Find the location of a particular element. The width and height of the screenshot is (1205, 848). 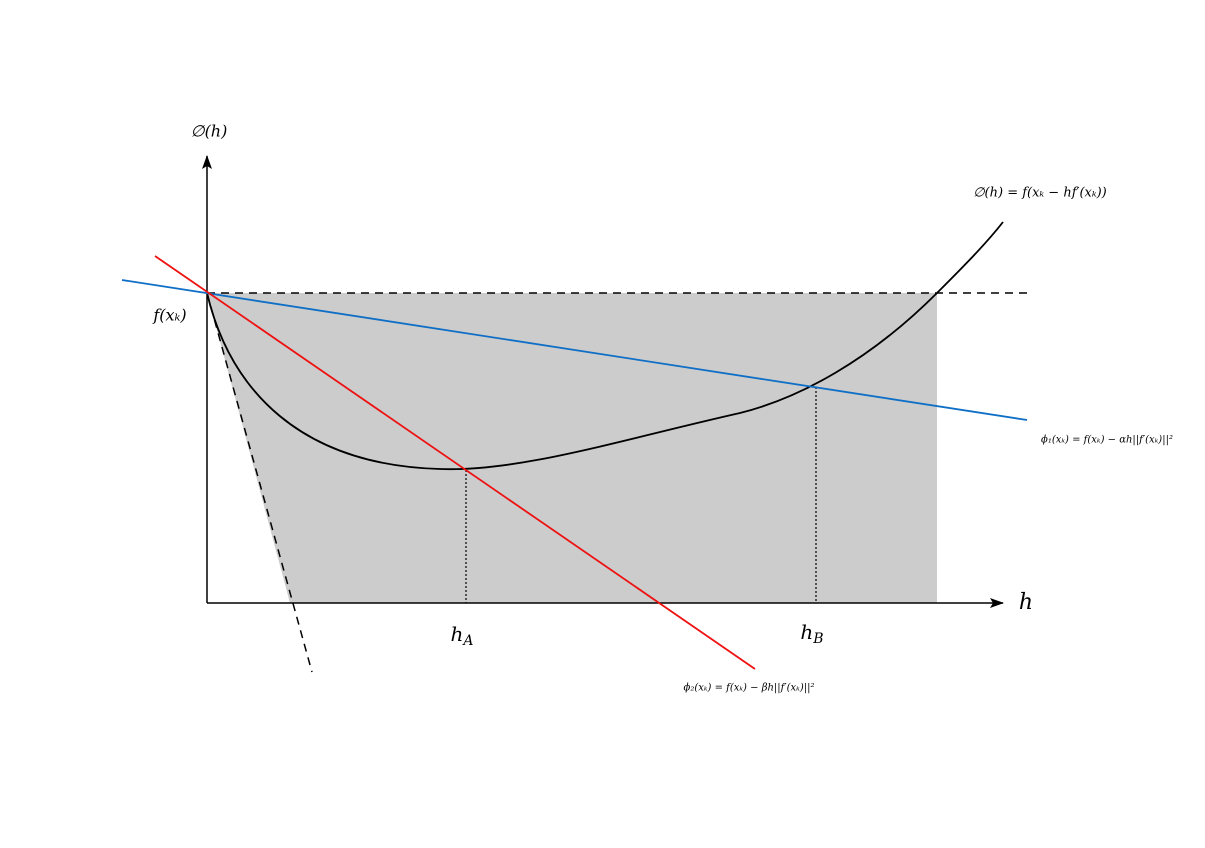

h-a-sub: A is located at coordinates (467, 641).